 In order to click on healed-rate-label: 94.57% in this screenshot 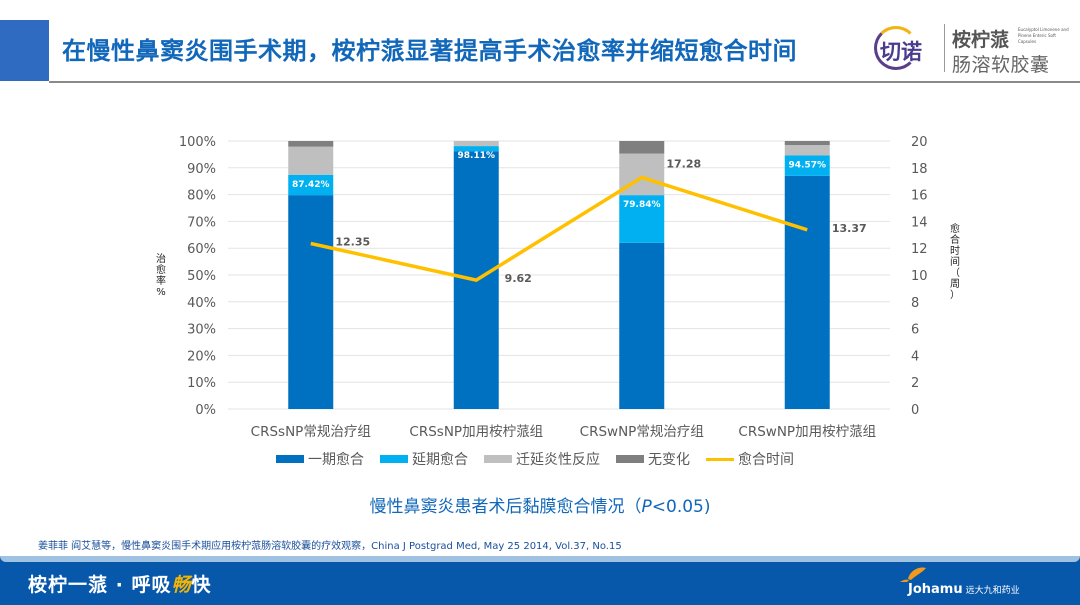, I will do `click(808, 165)`.